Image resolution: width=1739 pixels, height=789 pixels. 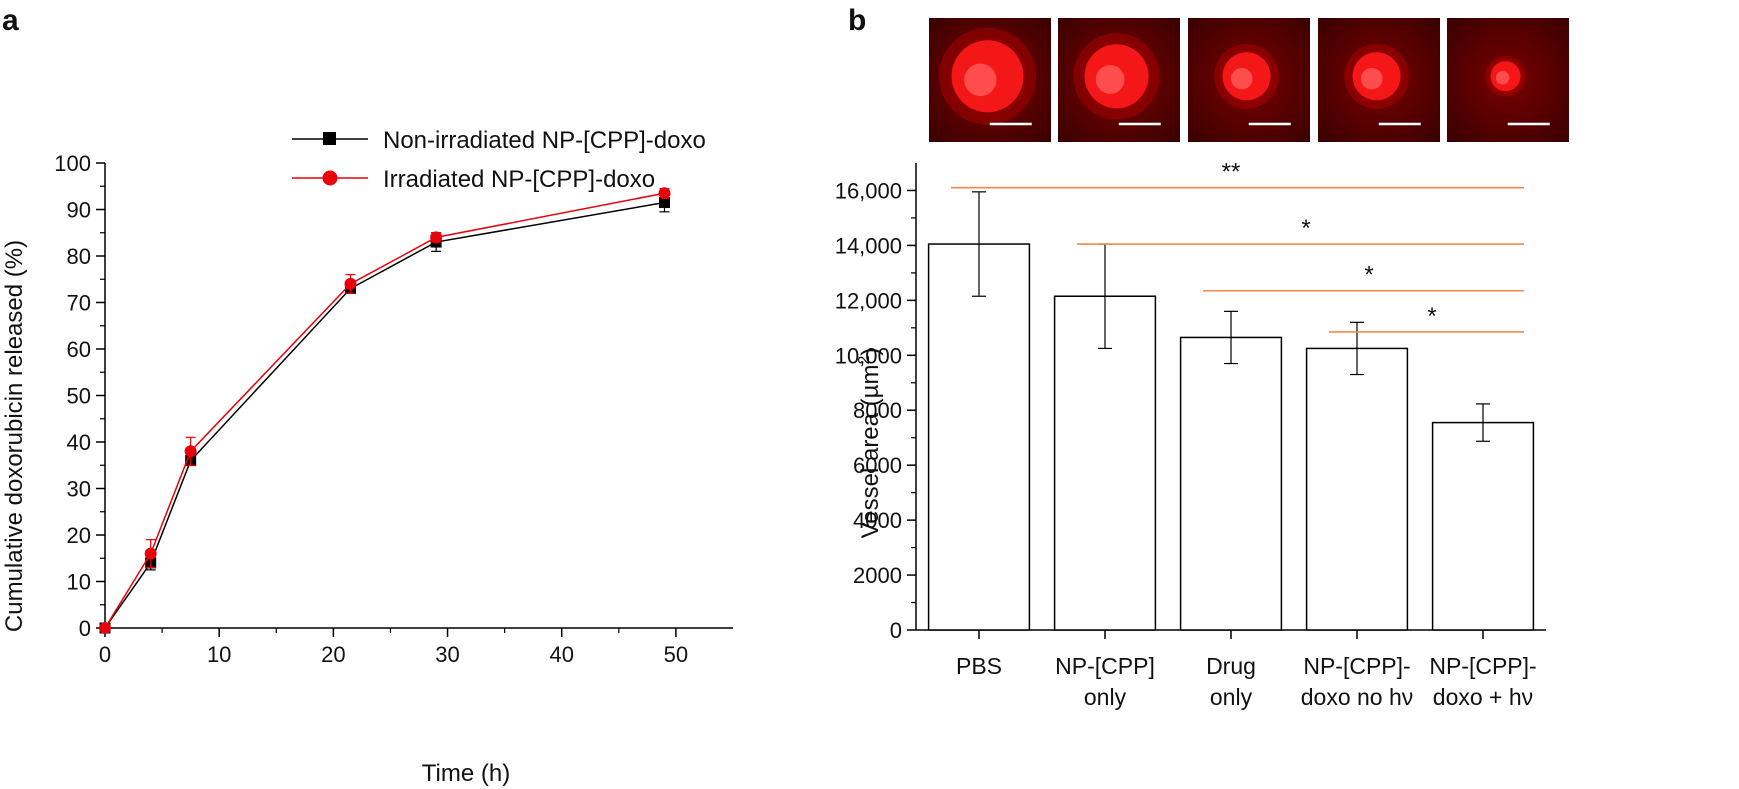 I want to click on y-tick-label: 60, so click(x=79, y=349).